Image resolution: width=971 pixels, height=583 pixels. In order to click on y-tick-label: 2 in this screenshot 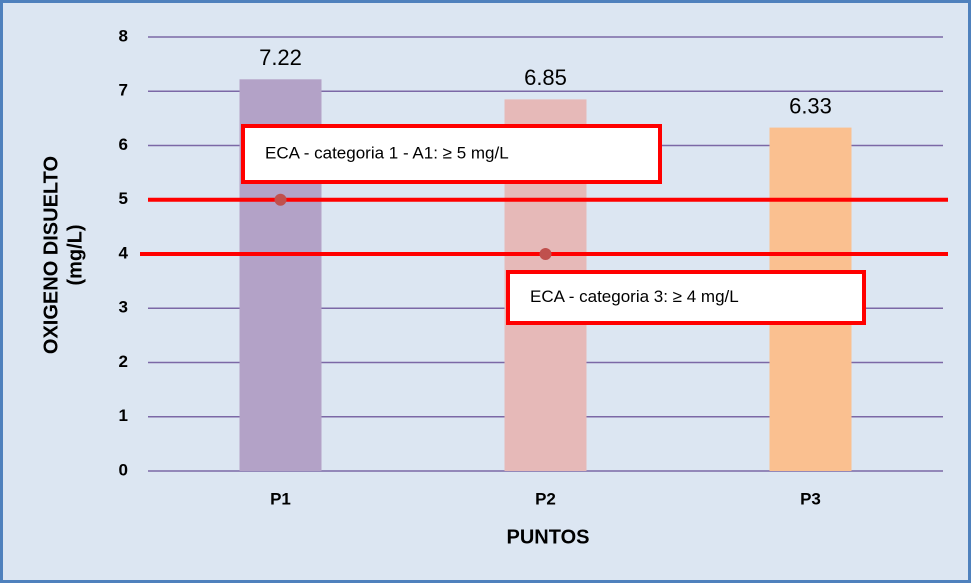, I will do `click(123, 361)`.